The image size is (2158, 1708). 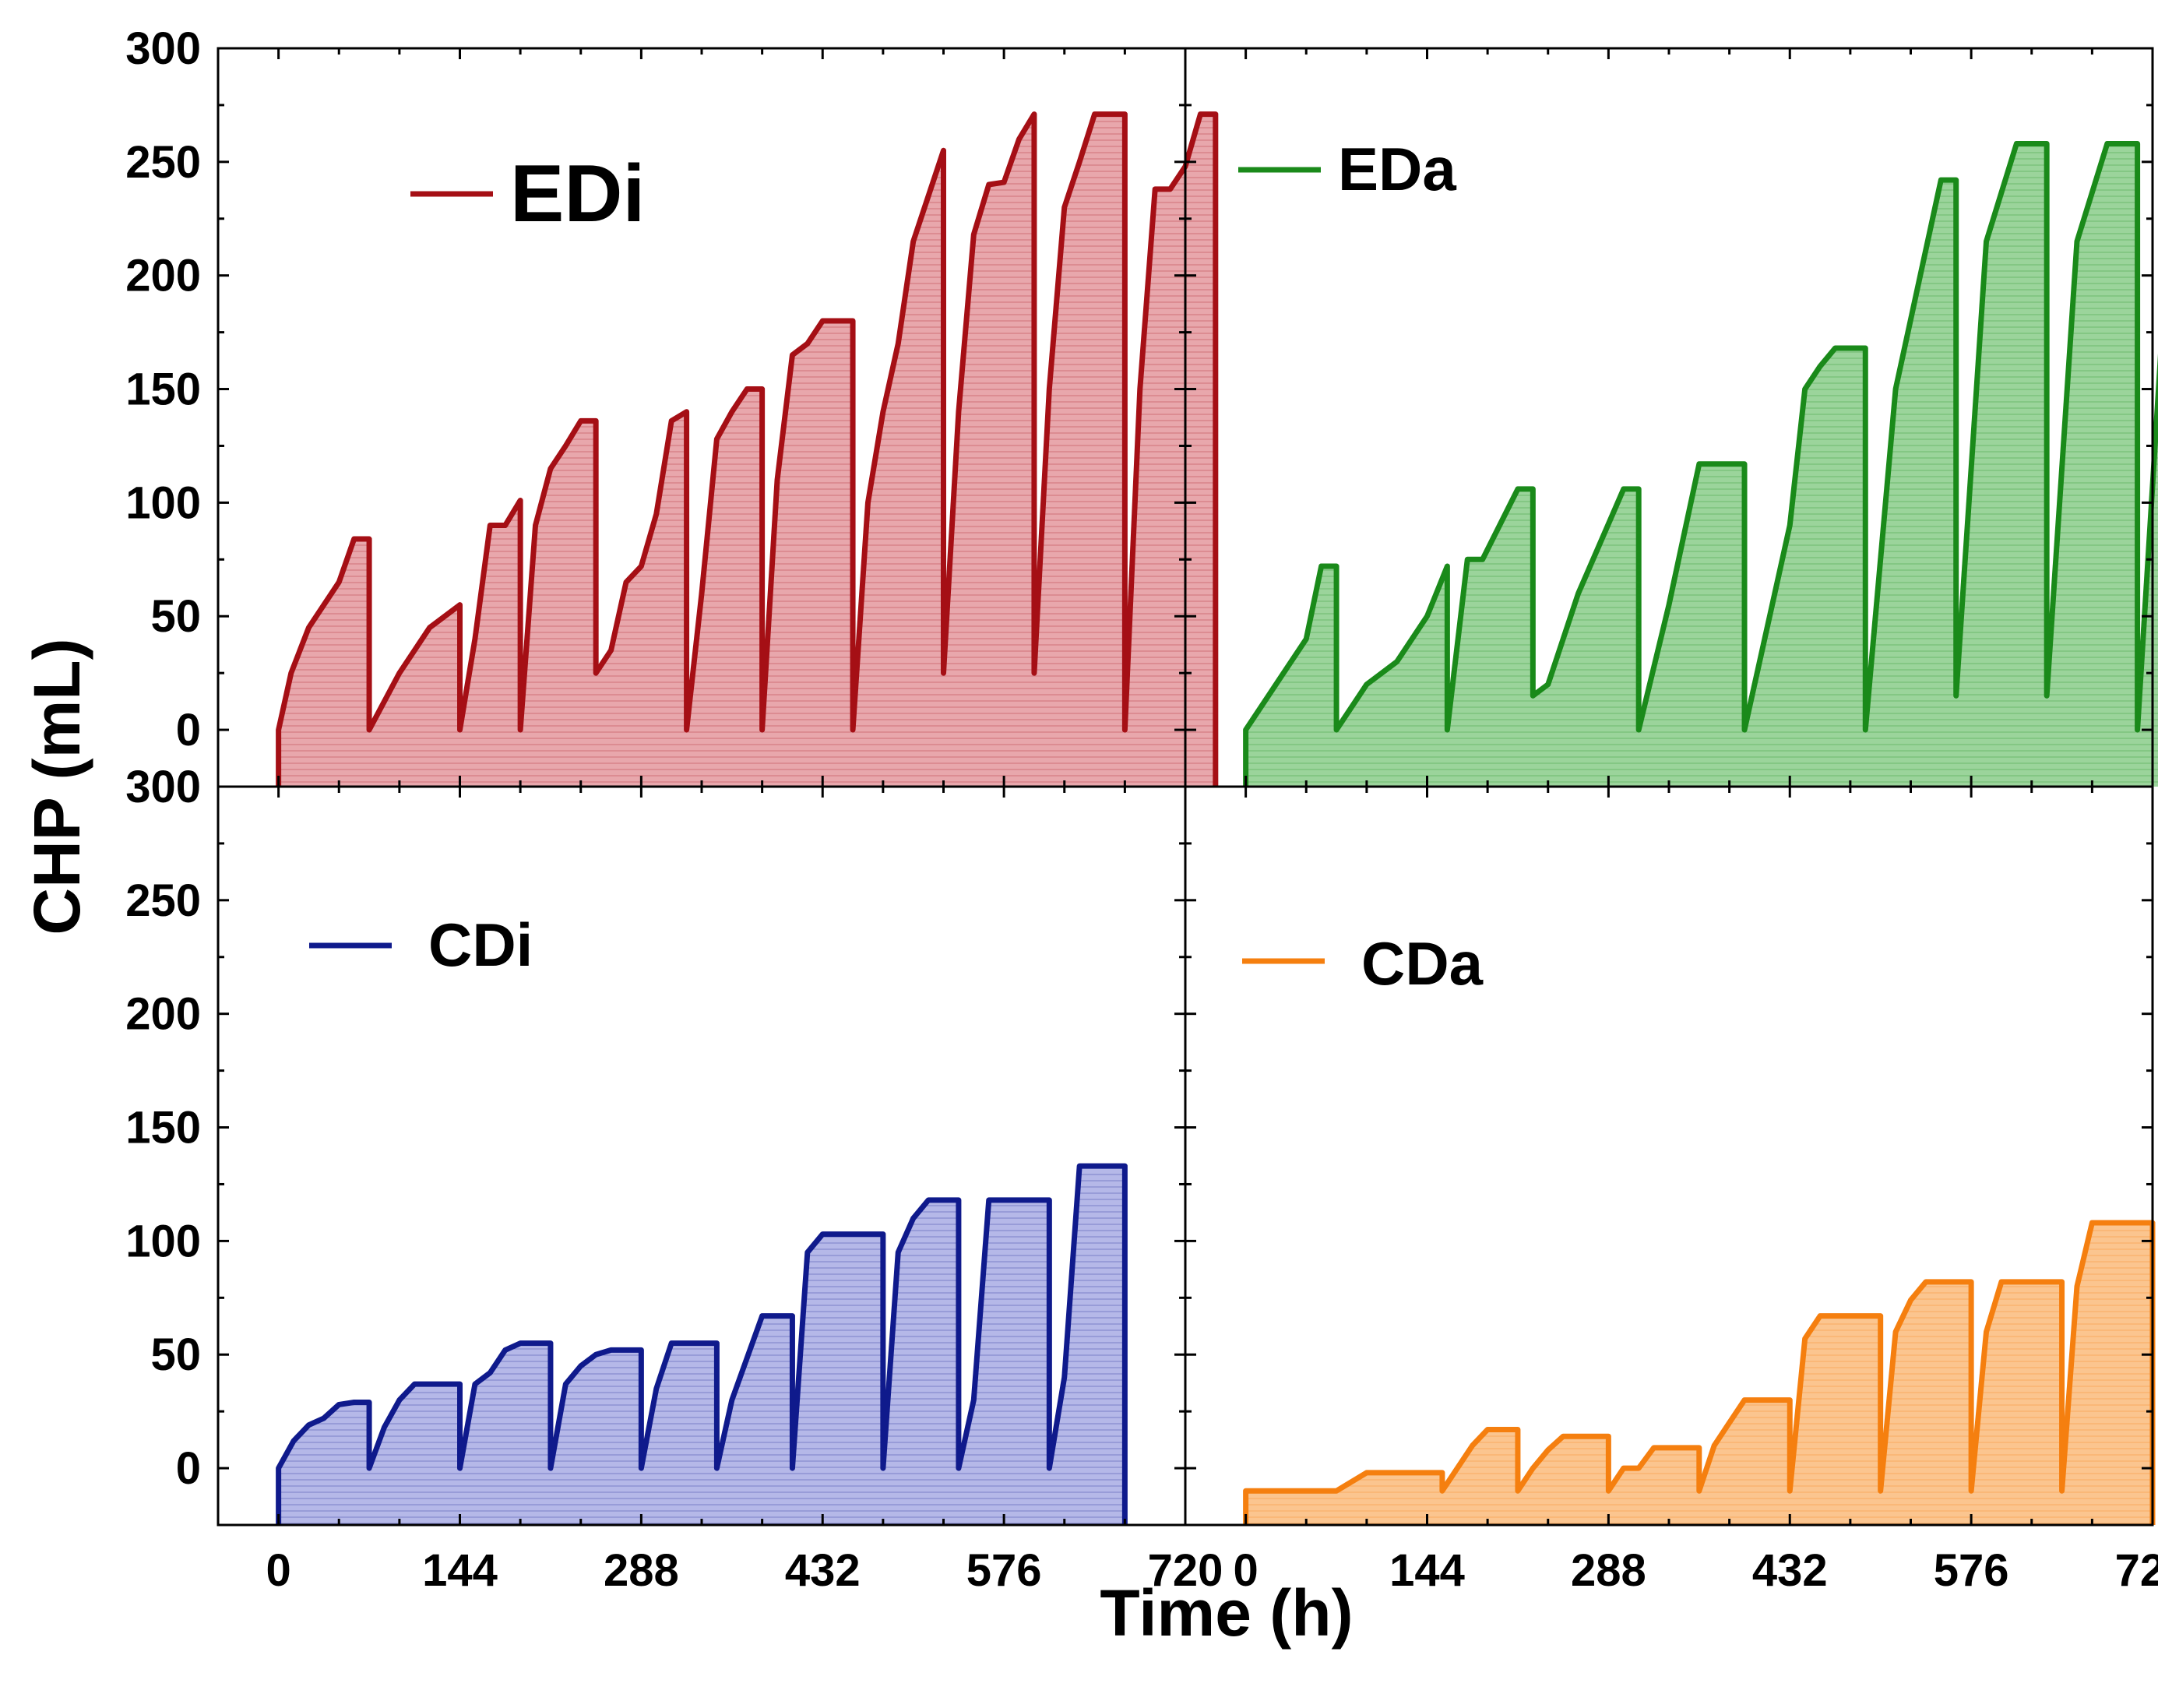 I want to click on series-line-cdi, so click(x=702, y=1344).